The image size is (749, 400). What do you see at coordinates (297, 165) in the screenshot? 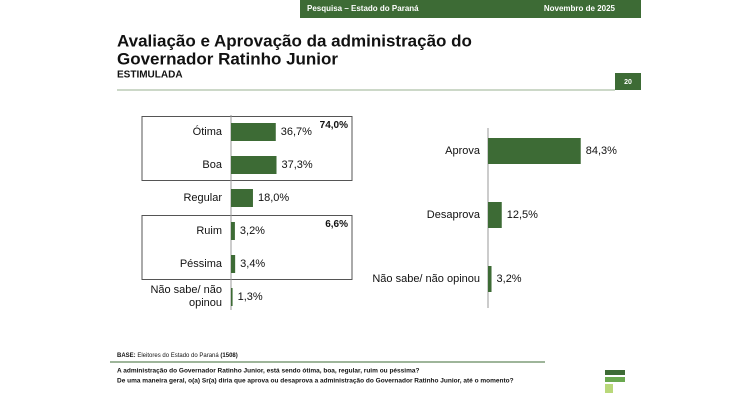
I see `value-label: 37,3%` at bounding box center [297, 165].